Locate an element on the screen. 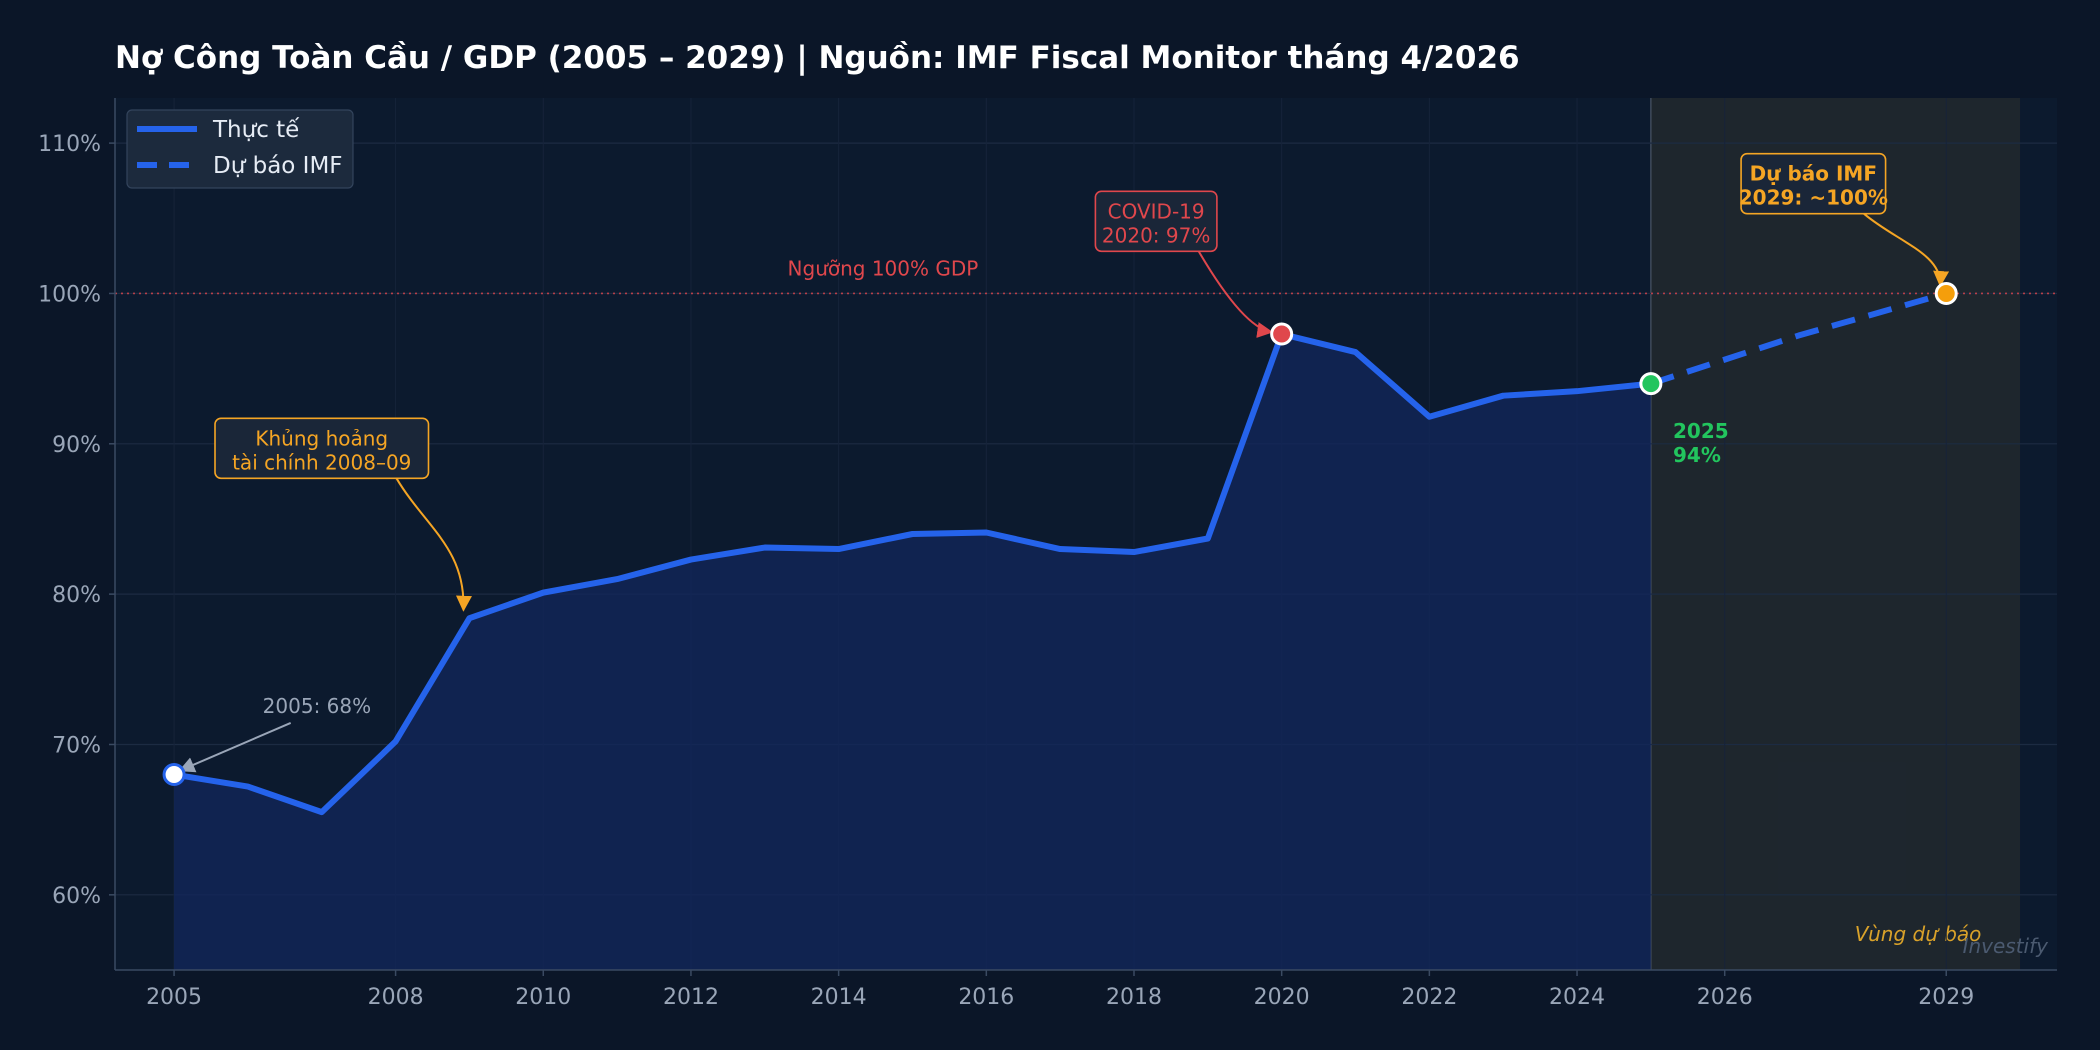 The image size is (2100, 1050). annotation-text: 94% is located at coordinates (1697, 455).